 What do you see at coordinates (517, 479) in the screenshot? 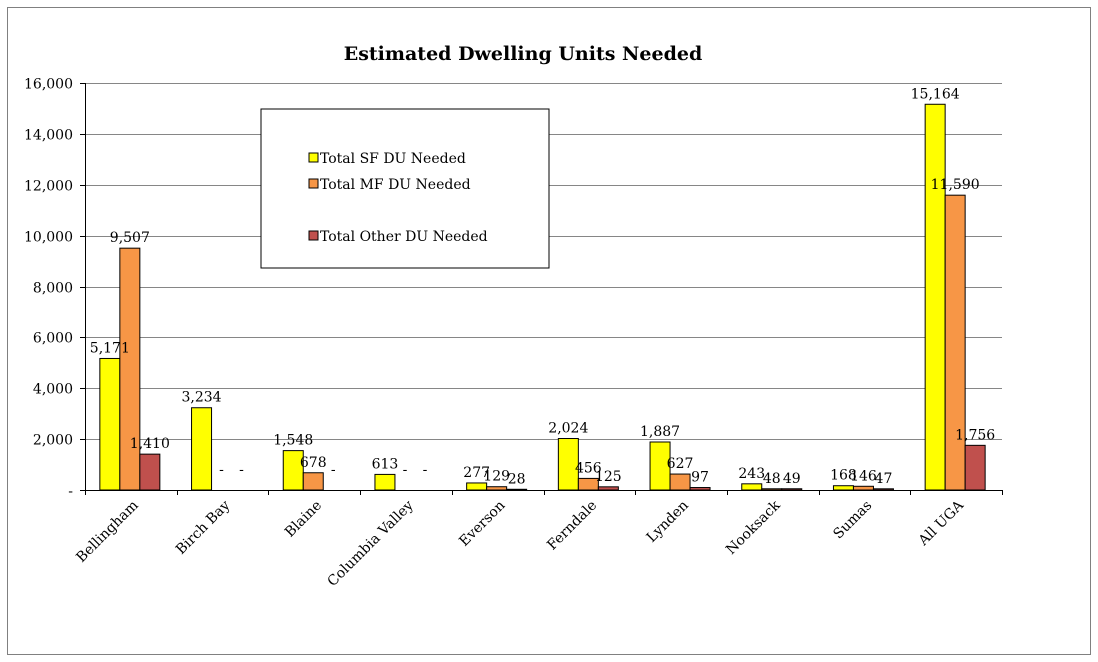
I see `data-label: 28` at bounding box center [517, 479].